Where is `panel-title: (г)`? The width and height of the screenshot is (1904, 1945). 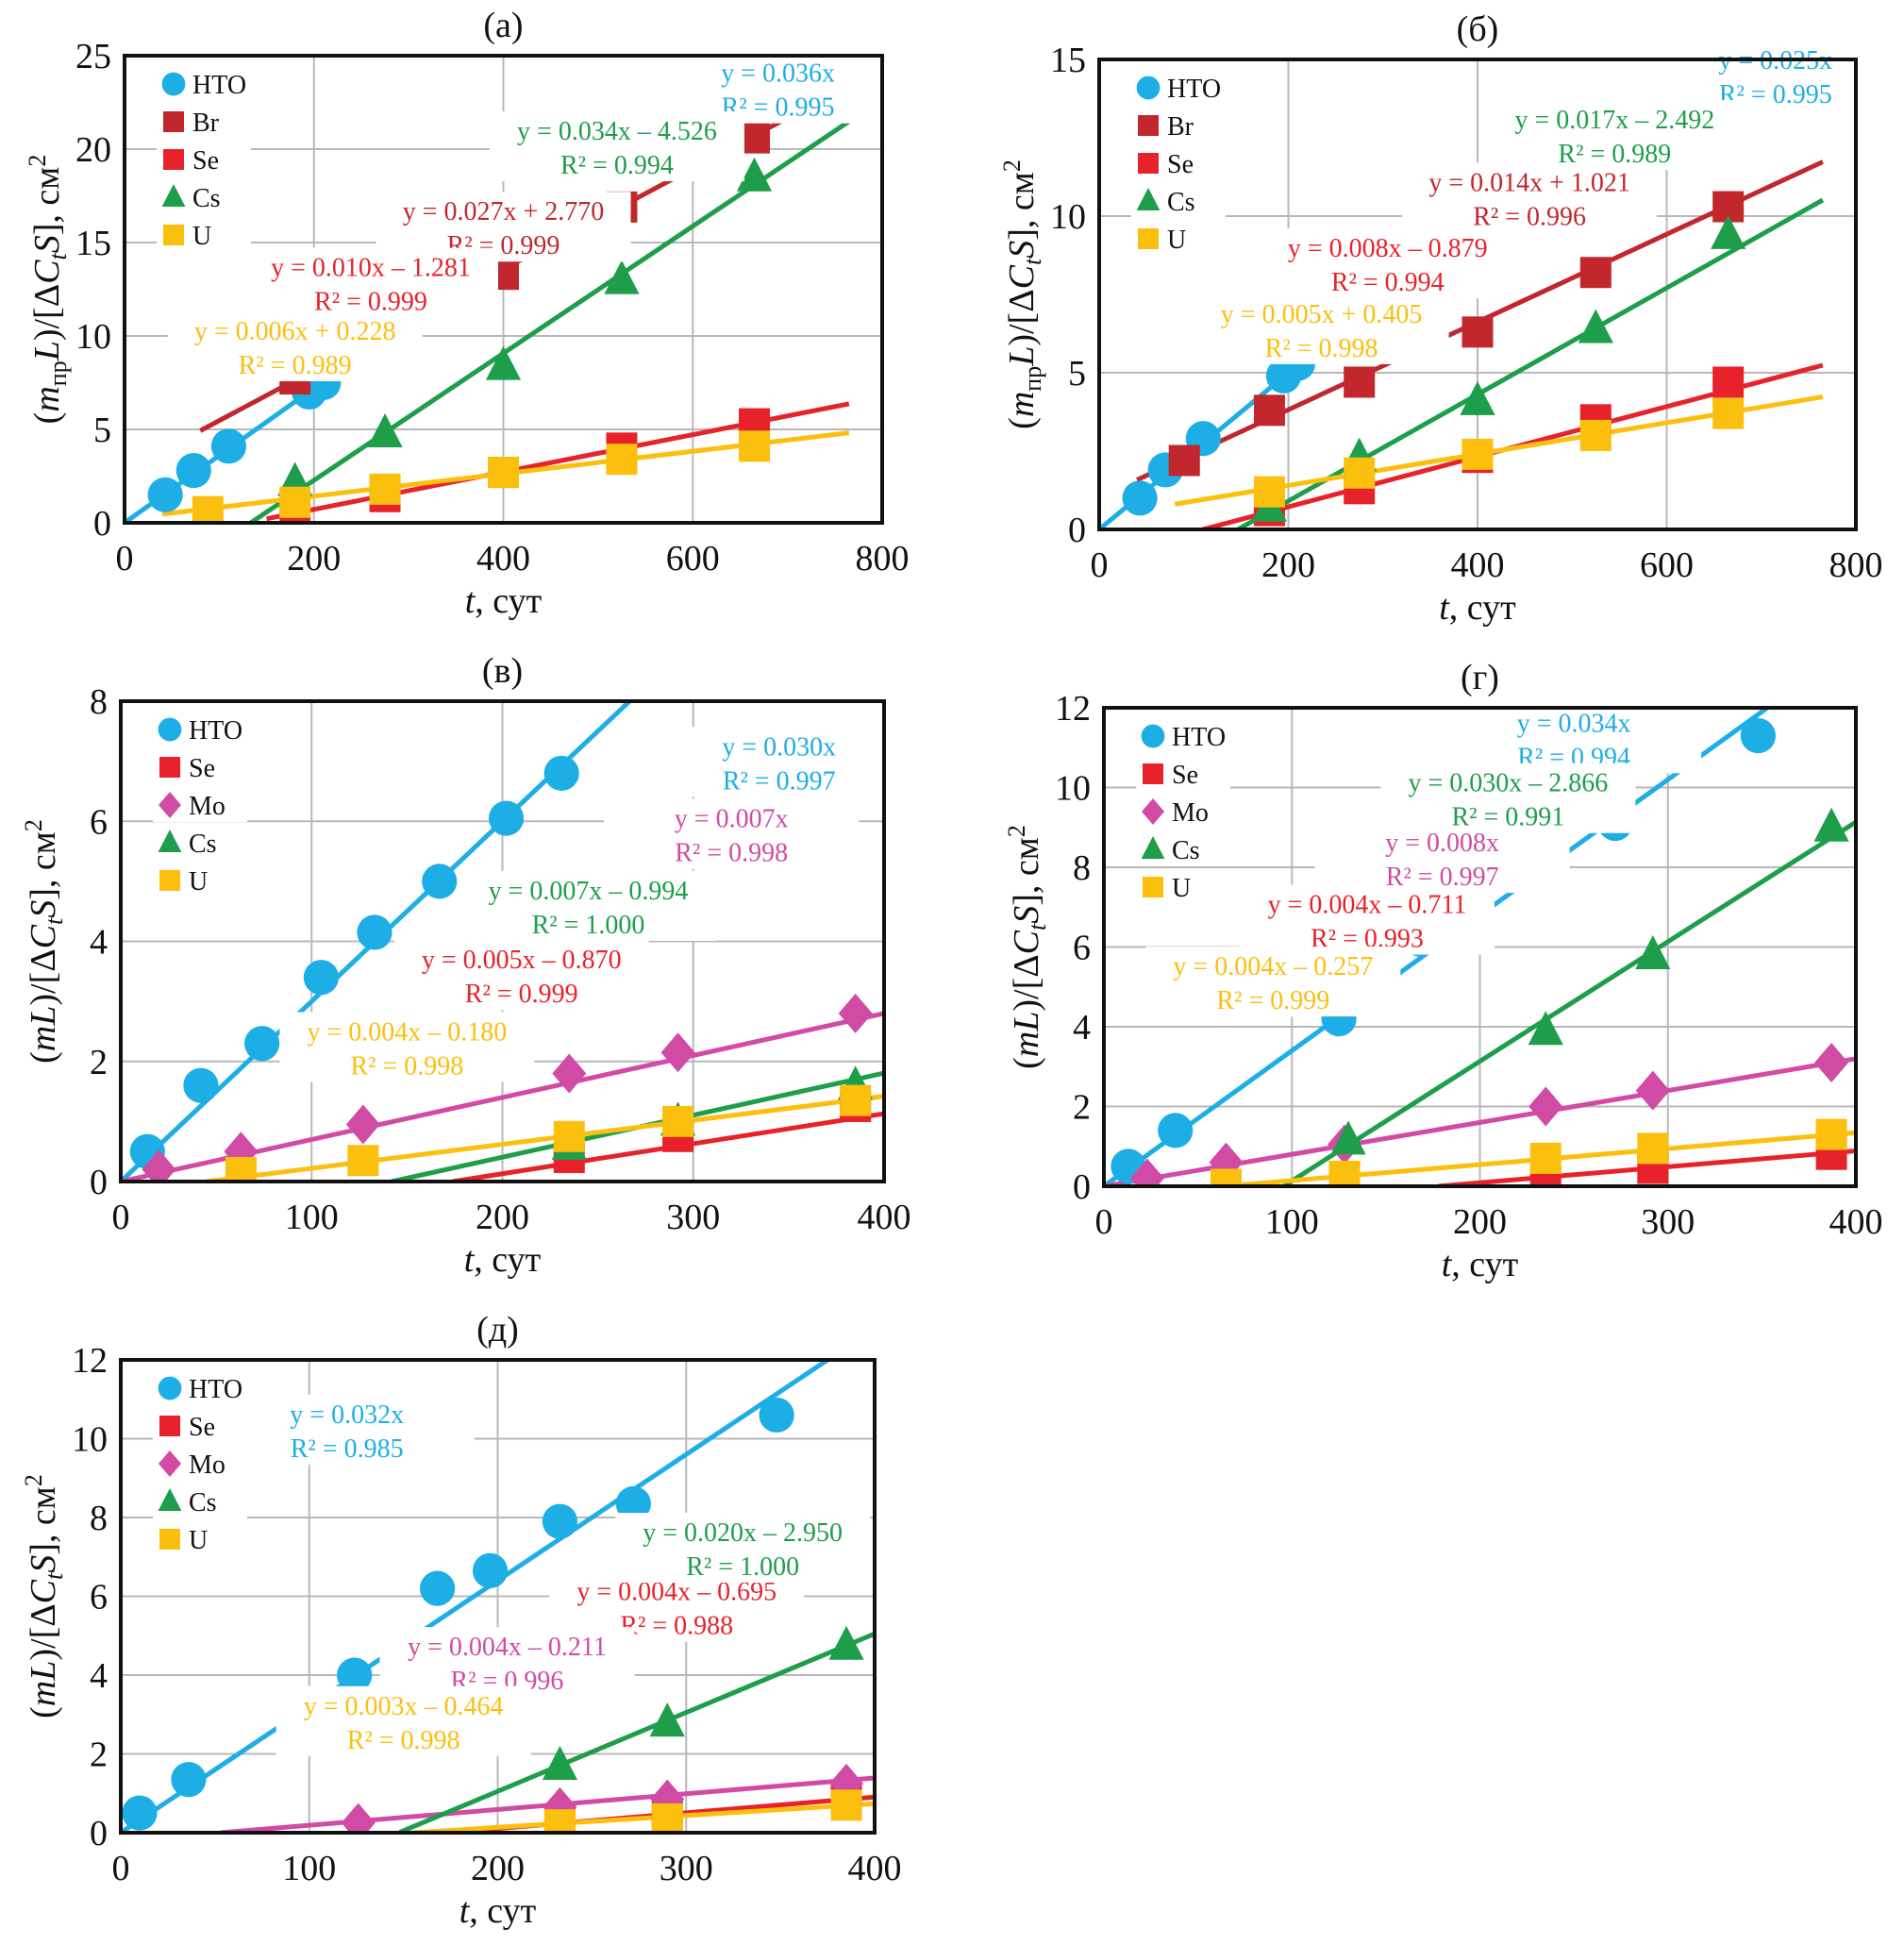 panel-title: (г) is located at coordinates (1480, 677).